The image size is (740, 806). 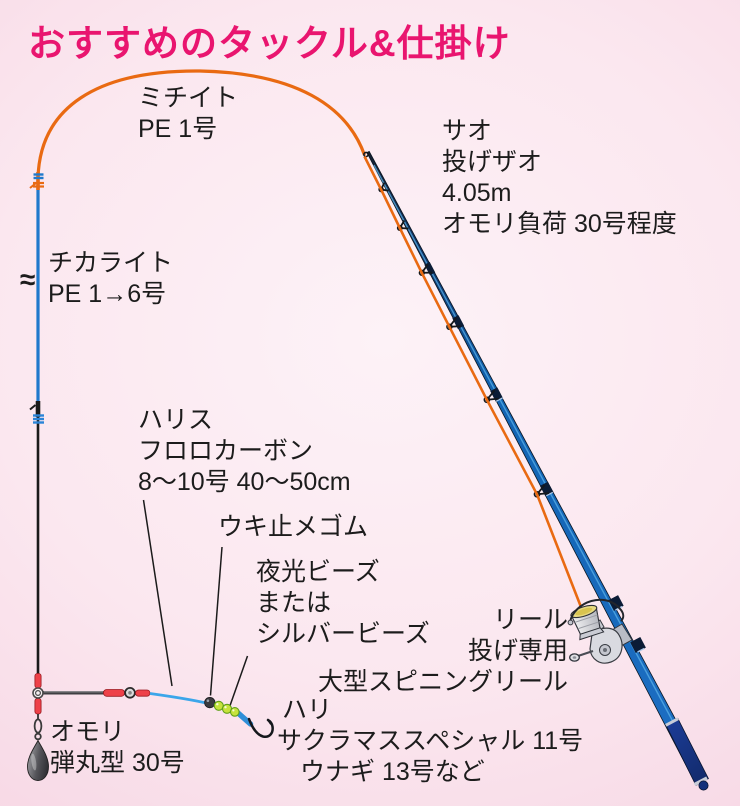 I want to click on spinning-reel, so click(x=600, y=631).